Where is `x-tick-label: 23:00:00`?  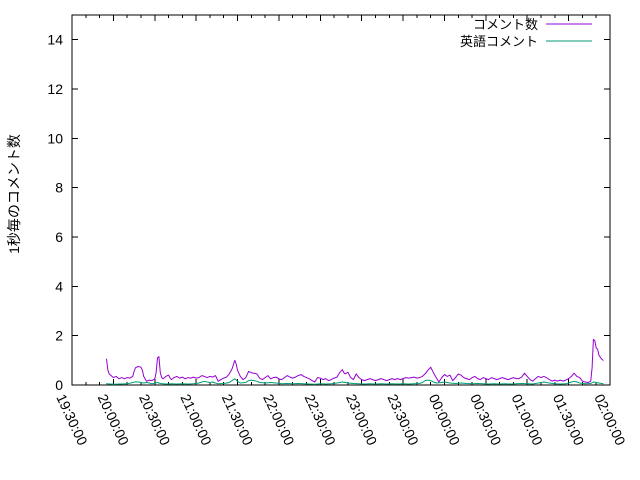
x-tick-label: 23:00:00 is located at coordinates (362, 420).